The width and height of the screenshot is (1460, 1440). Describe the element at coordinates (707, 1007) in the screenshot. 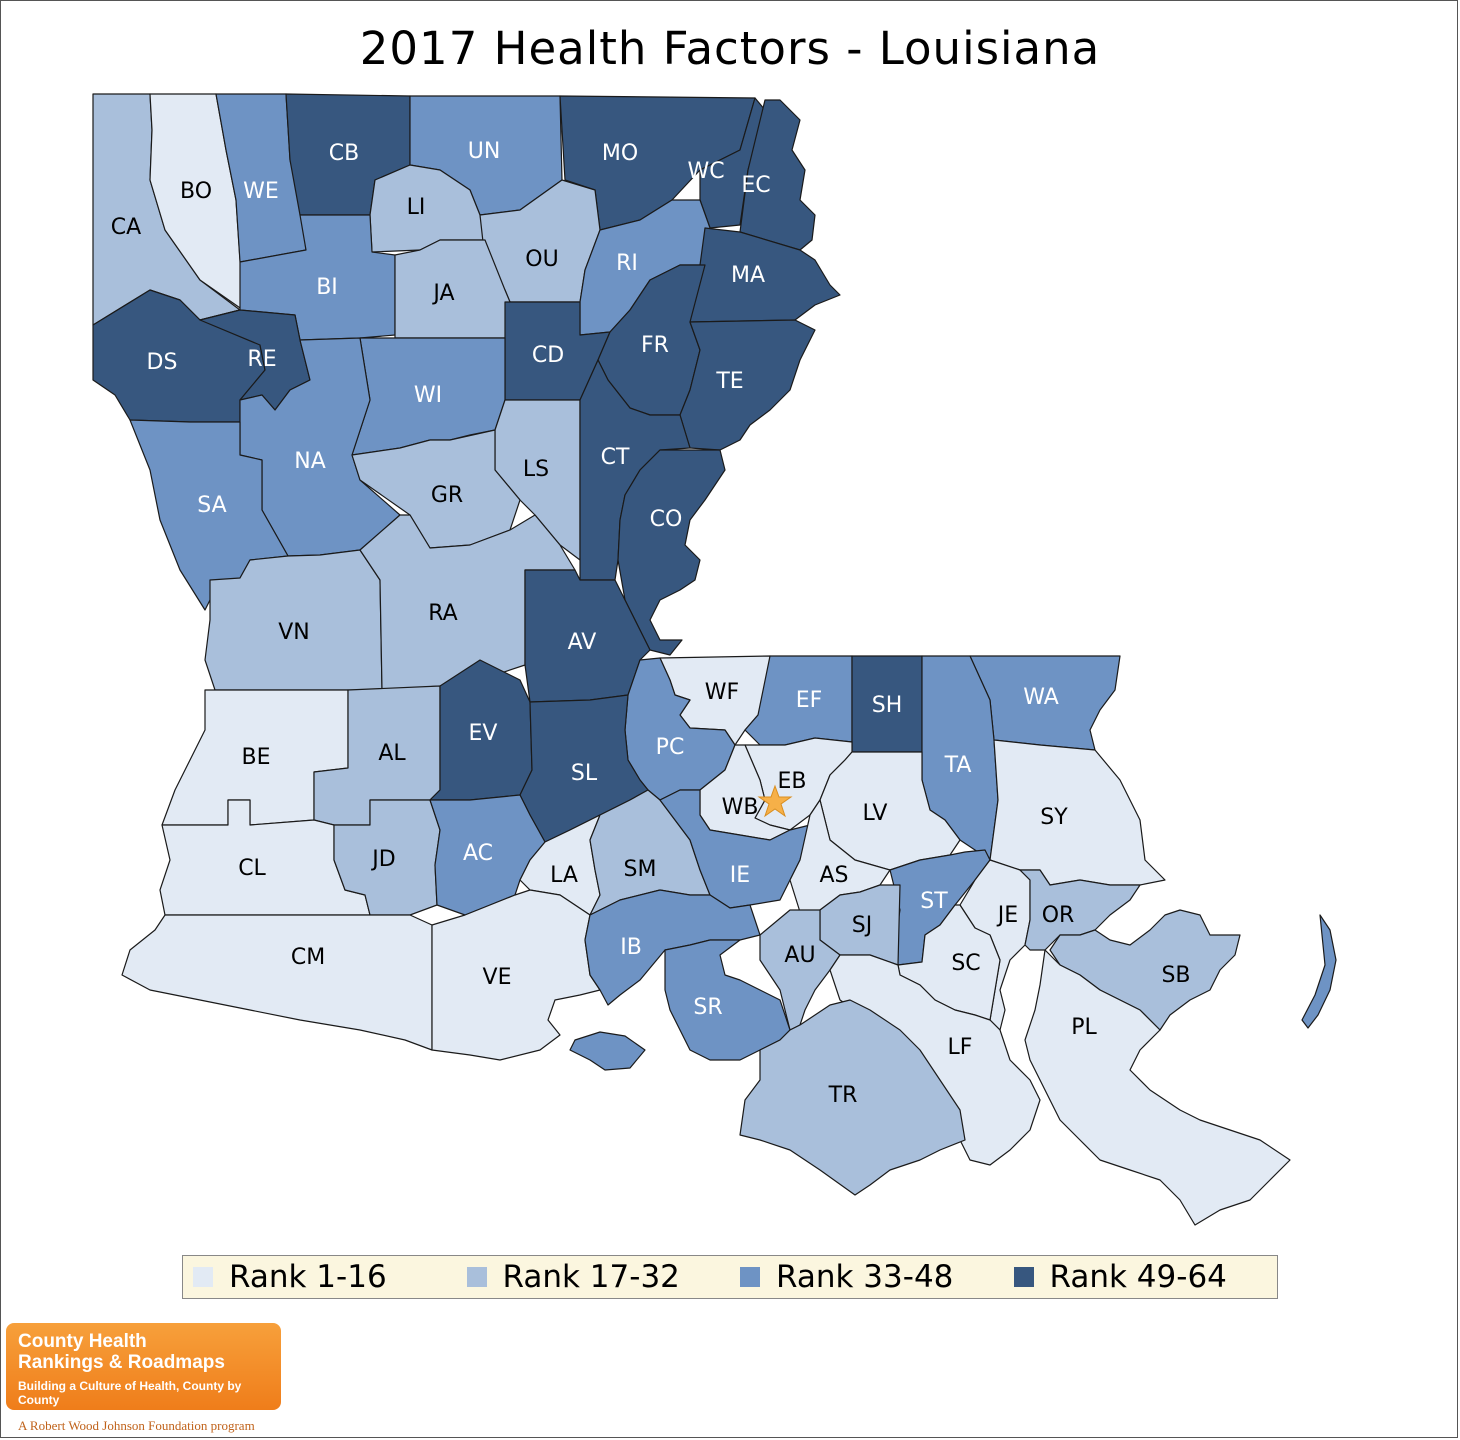

I see `parish-label-sr: SR` at that location.